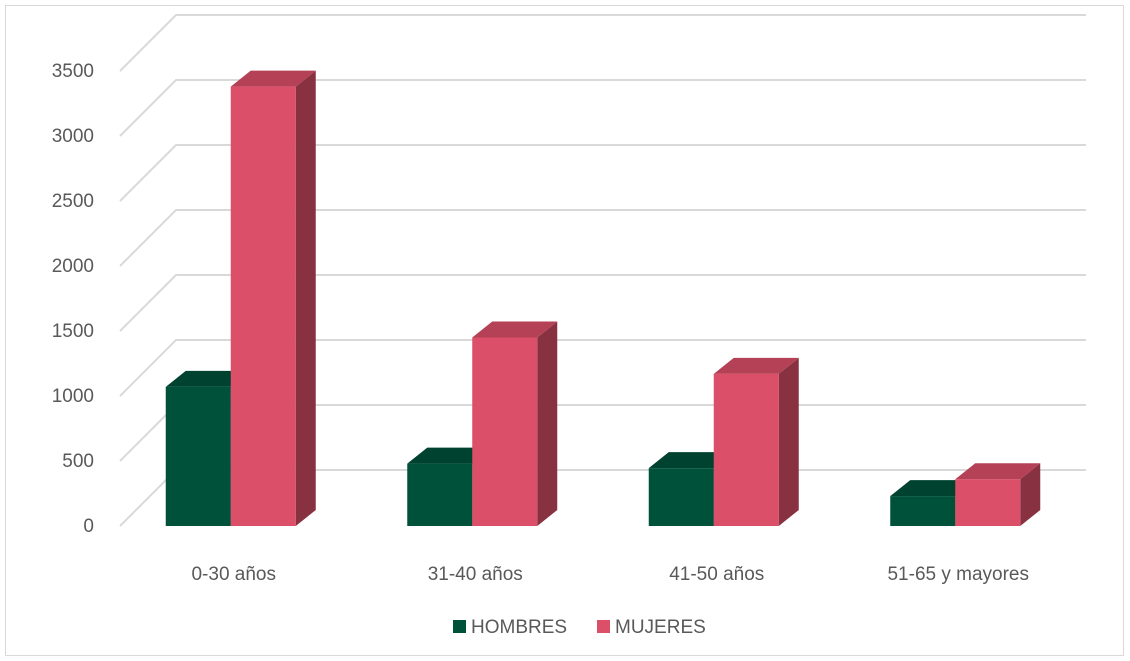 The image size is (1130, 661). I want to click on x-category-label: 31-40 años, so click(475, 574).